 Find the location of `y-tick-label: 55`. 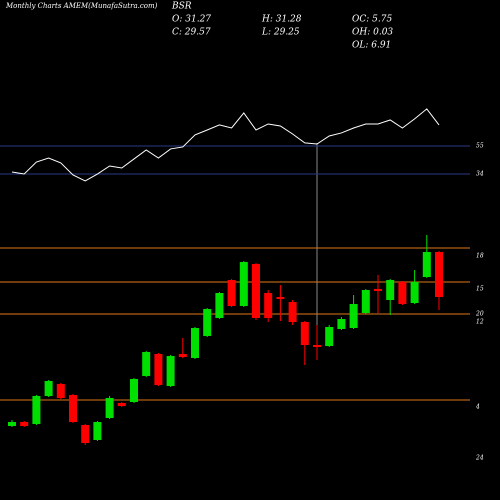

y-tick-label: 55 is located at coordinates (480, 146).